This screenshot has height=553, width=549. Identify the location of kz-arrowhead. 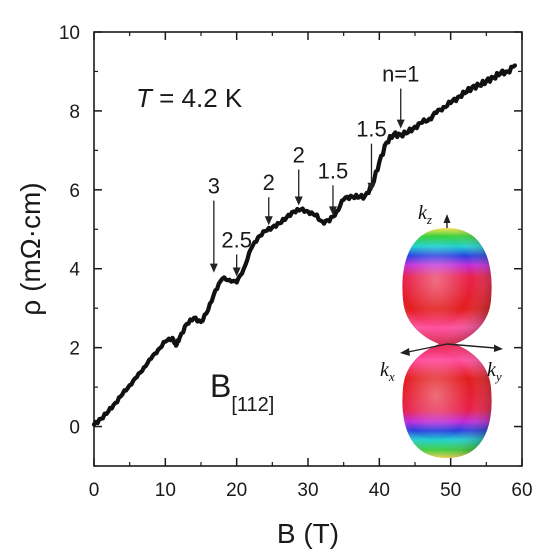
(447, 218).